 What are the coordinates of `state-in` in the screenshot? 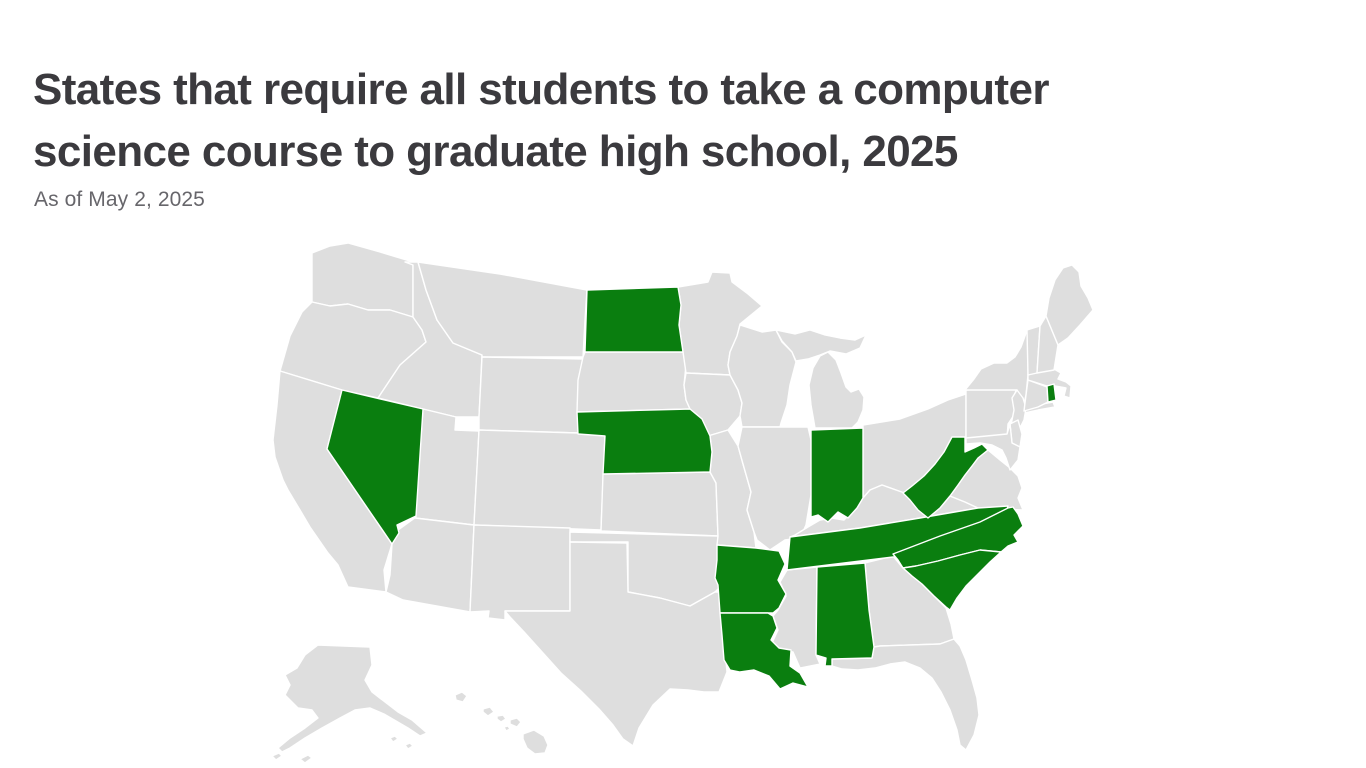 It's located at (837, 475).